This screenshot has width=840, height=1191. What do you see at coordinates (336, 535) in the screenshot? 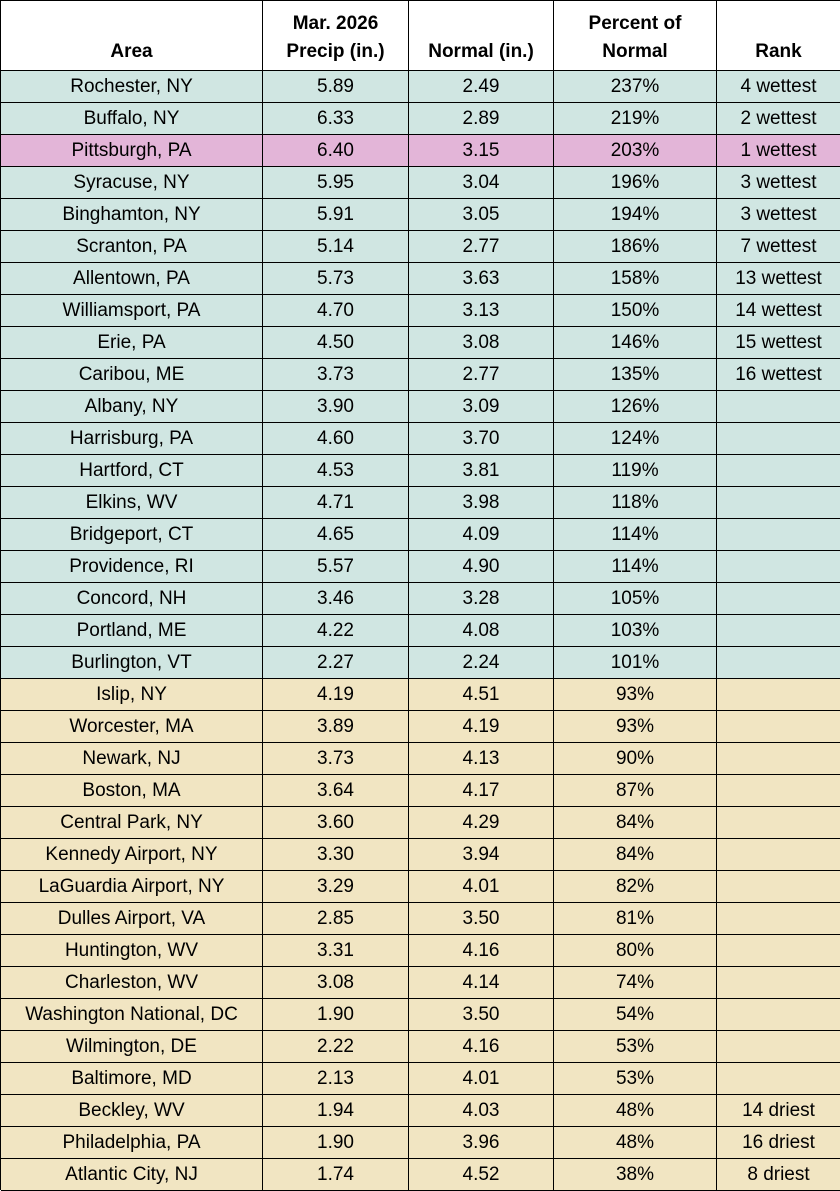
I see `value-cell: 4.65` at bounding box center [336, 535].